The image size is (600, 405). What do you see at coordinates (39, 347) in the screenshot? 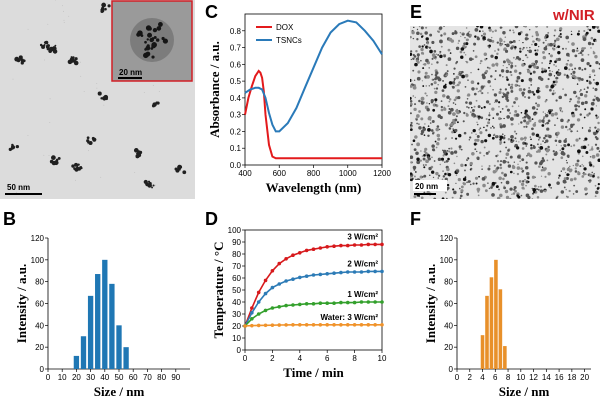
I see `b-y-tick-label: 20` at bounding box center [39, 347].